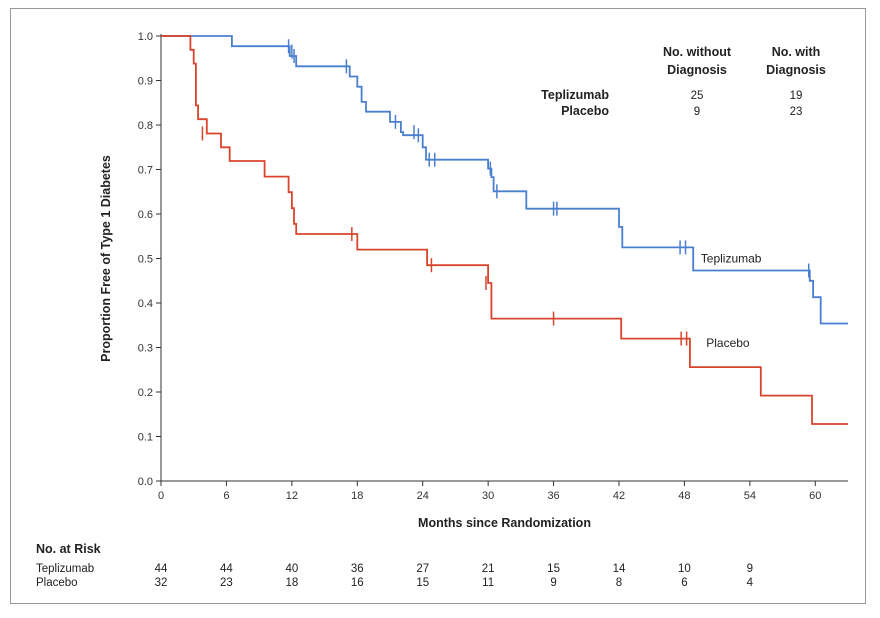 The height and width of the screenshot is (618, 880). What do you see at coordinates (796, 52) in the screenshot?
I see `summary-header-line: No. with` at bounding box center [796, 52].